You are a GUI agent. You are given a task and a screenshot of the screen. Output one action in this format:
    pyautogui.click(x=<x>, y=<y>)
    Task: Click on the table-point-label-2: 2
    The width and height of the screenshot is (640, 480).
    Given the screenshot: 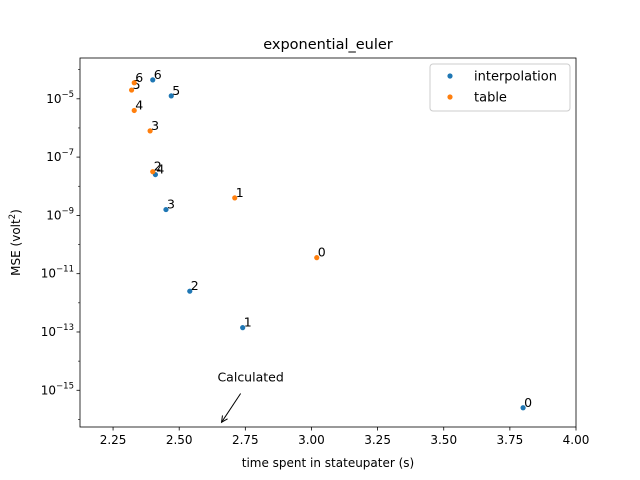 What is the action you would take?
    pyautogui.click(x=158, y=166)
    